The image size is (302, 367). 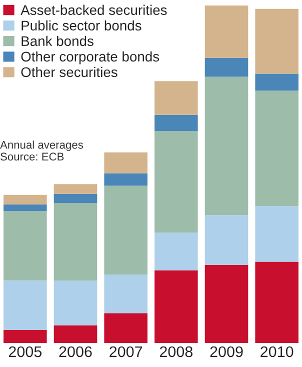 What do you see at coordinates (93, 9) in the screenshot?
I see `legend-label: Asset-backed securities` at bounding box center [93, 9].